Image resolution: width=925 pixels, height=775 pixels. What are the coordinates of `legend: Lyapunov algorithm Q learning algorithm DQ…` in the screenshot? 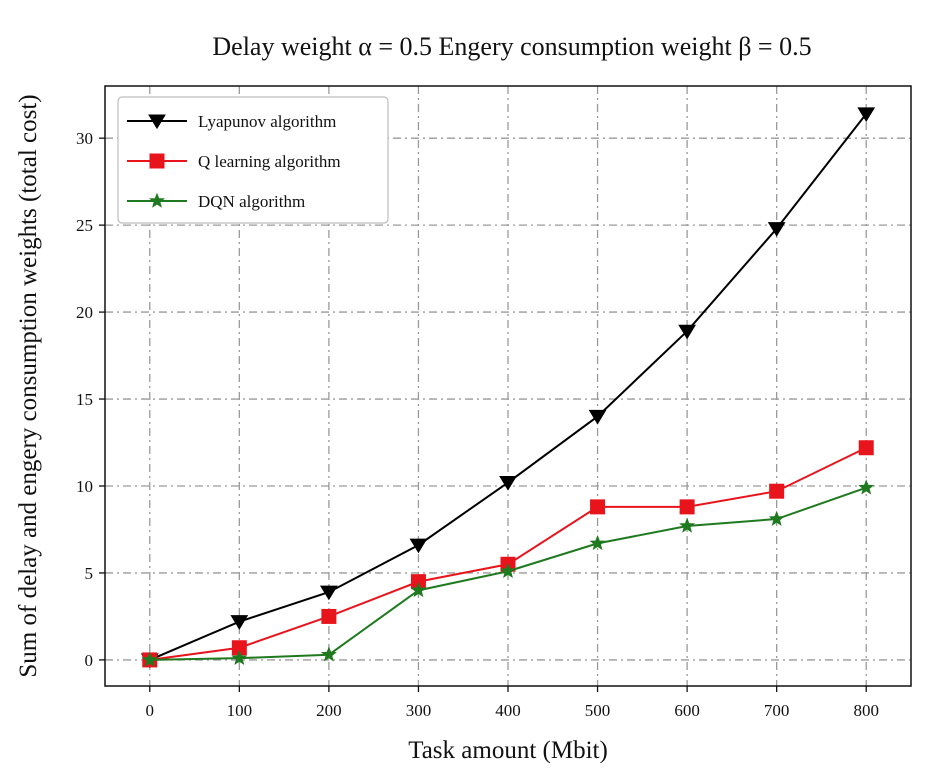 It's located at (253, 160).